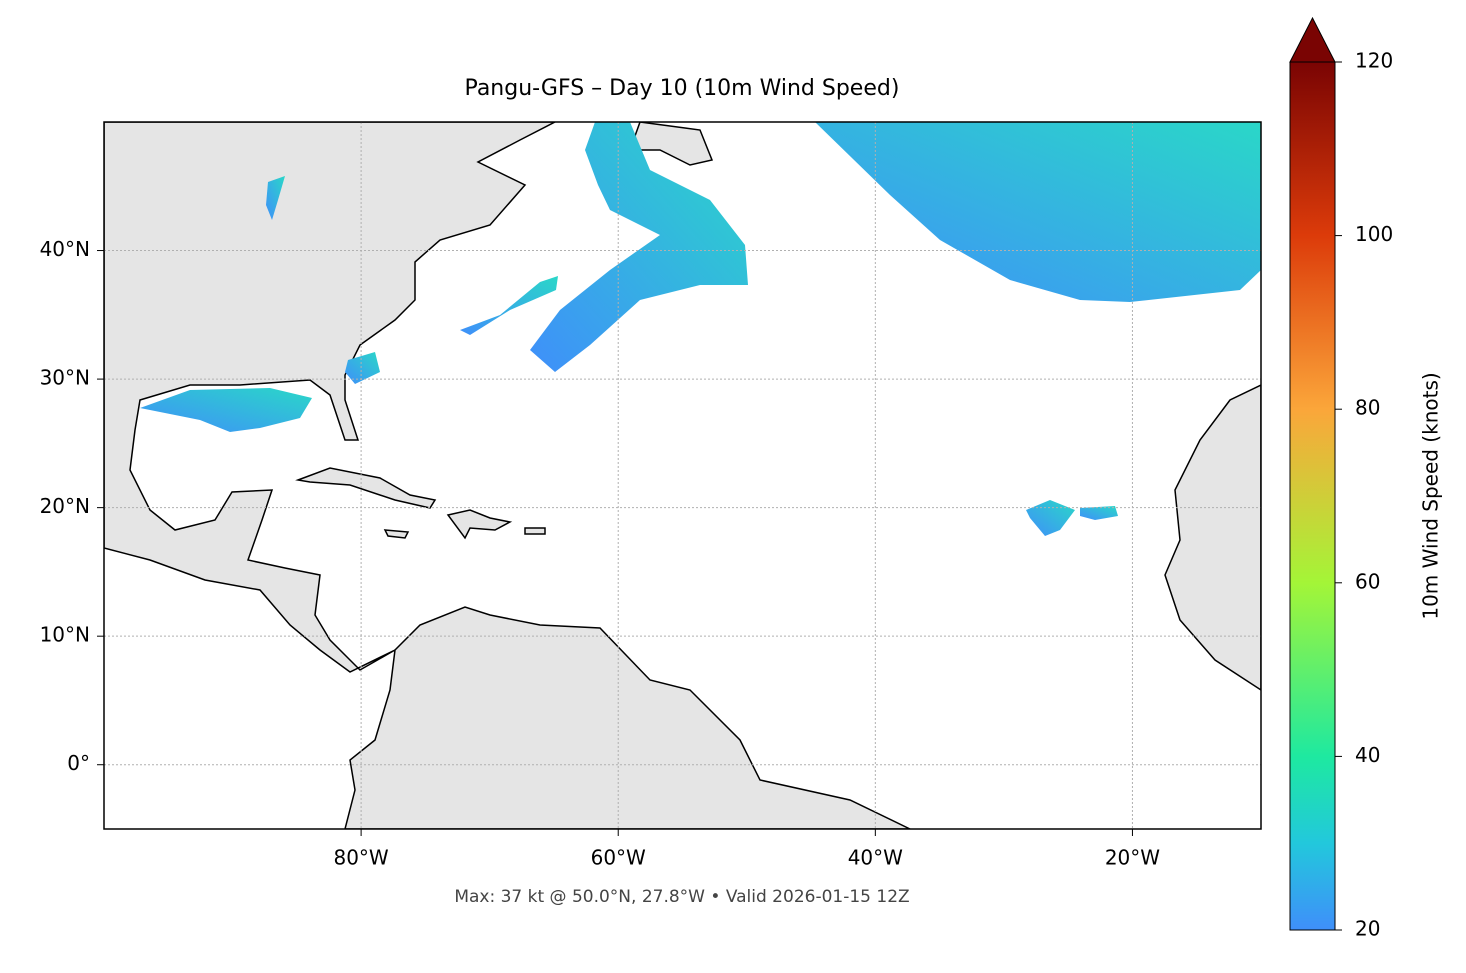 This screenshot has height=973, width=1466. What do you see at coordinates (1367, 755) in the screenshot?
I see `colorbar-tick-label: 40` at bounding box center [1367, 755].